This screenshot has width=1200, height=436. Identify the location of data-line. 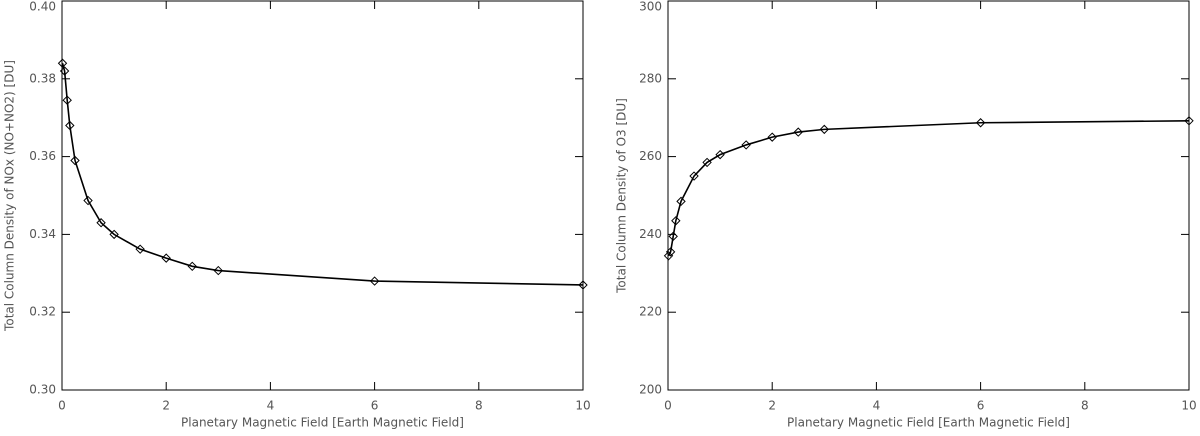
(928, 188).